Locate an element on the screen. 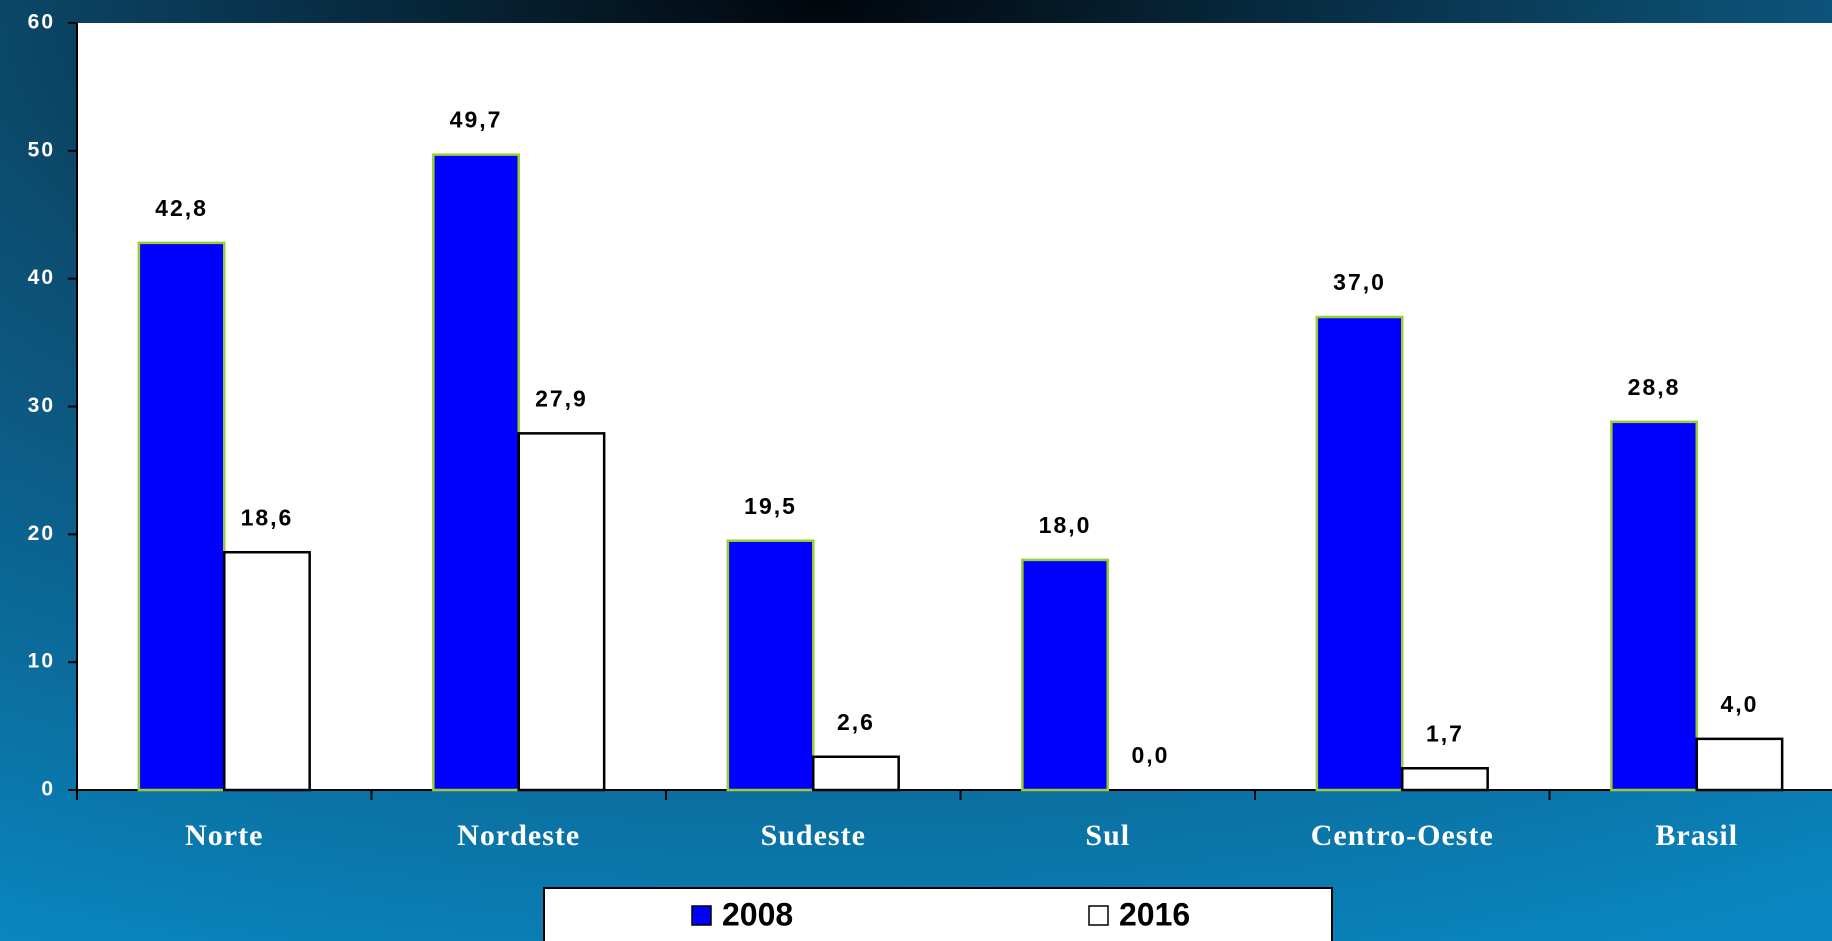 This screenshot has height=941, width=1832. data-label: 28,8 is located at coordinates (1654, 387).